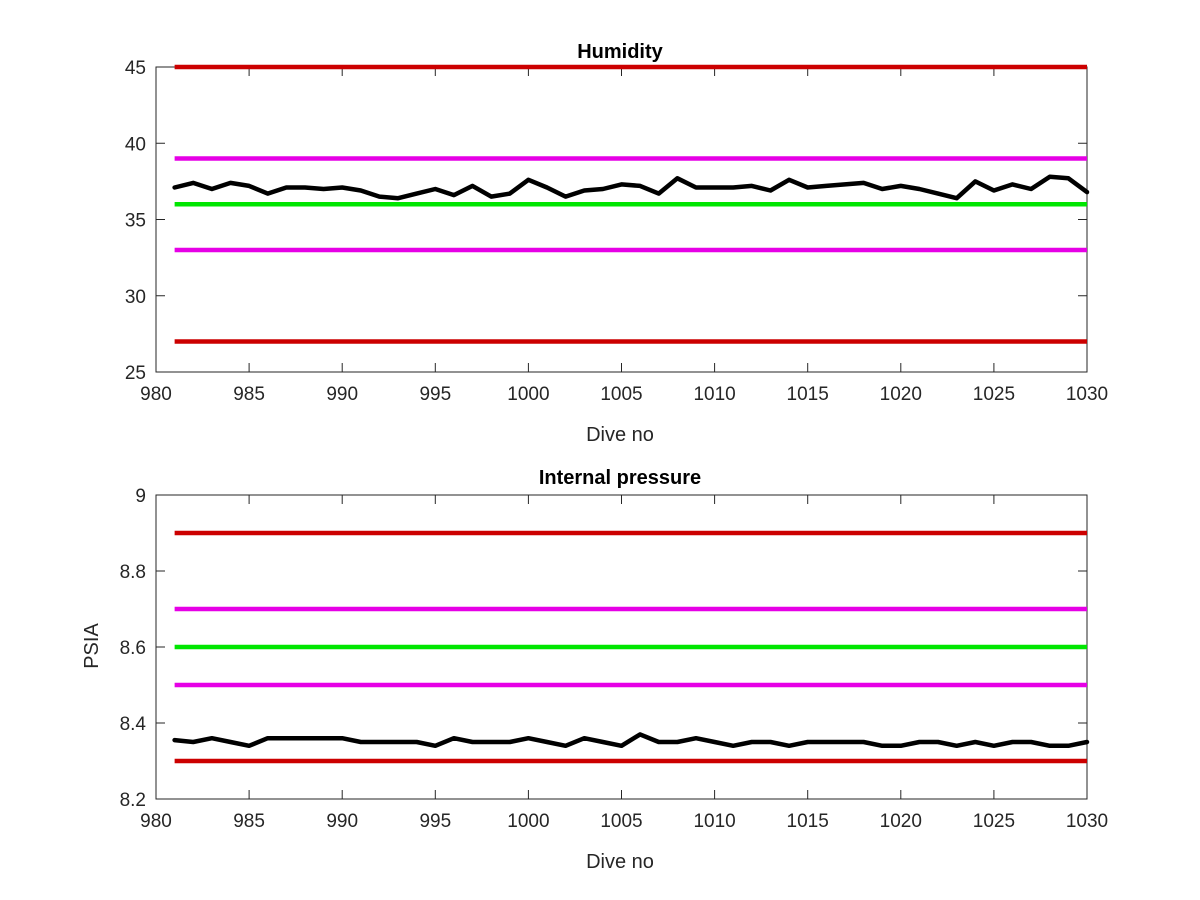 Image resolution: width=1200 pixels, height=900 pixels. Describe the element at coordinates (133, 572) in the screenshot. I see `y-tick-label: 8.8` at that location.